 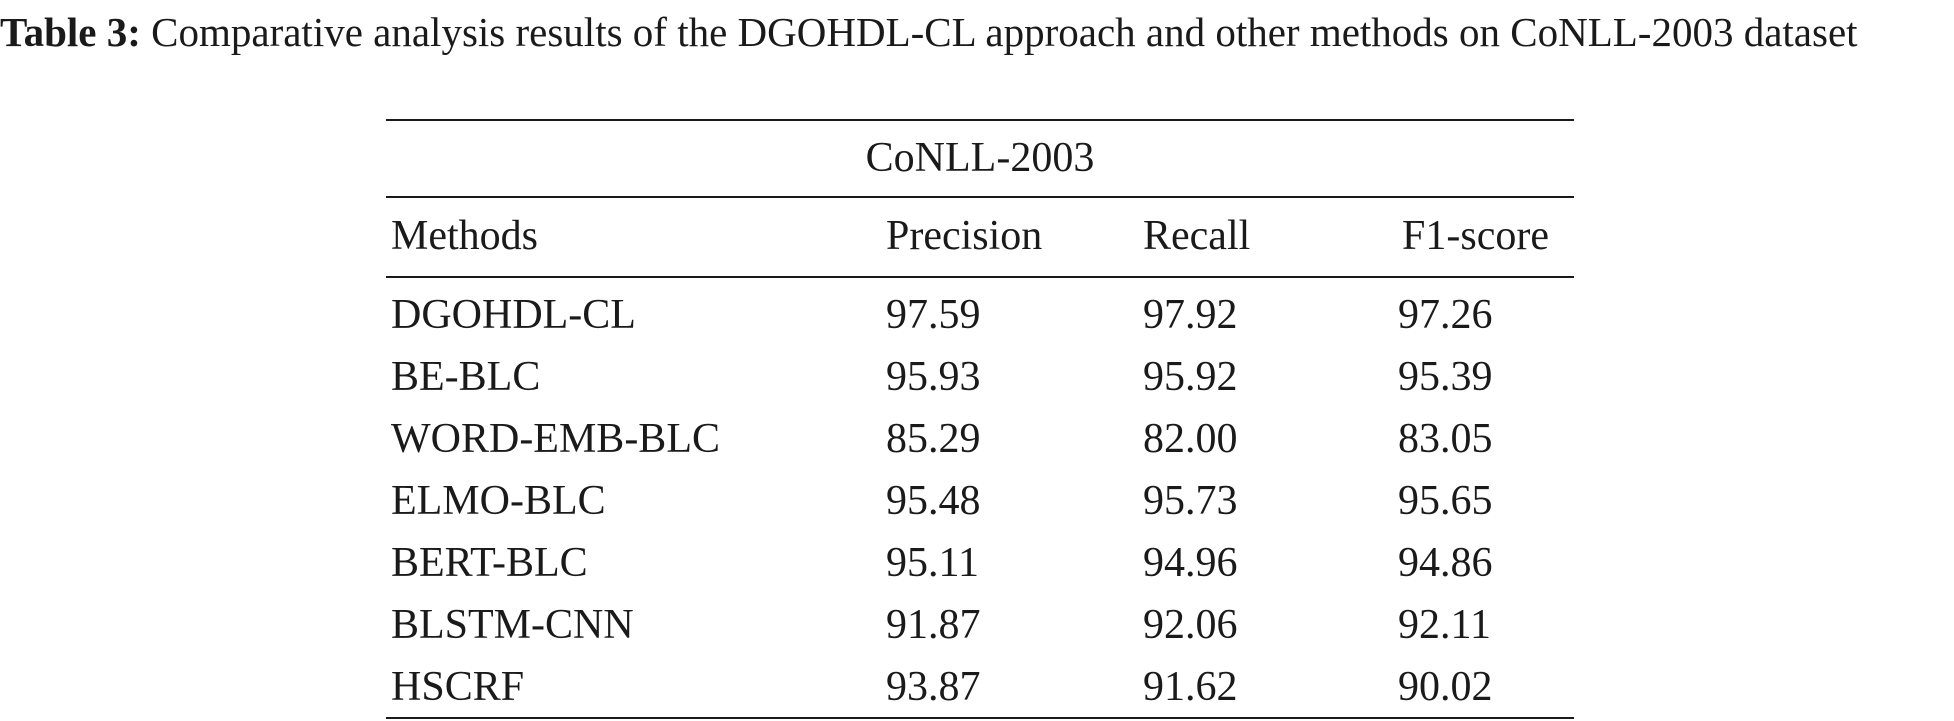 I want to click on table-header-row: Methods Precision Recall F1-score, so click(x=980, y=236).